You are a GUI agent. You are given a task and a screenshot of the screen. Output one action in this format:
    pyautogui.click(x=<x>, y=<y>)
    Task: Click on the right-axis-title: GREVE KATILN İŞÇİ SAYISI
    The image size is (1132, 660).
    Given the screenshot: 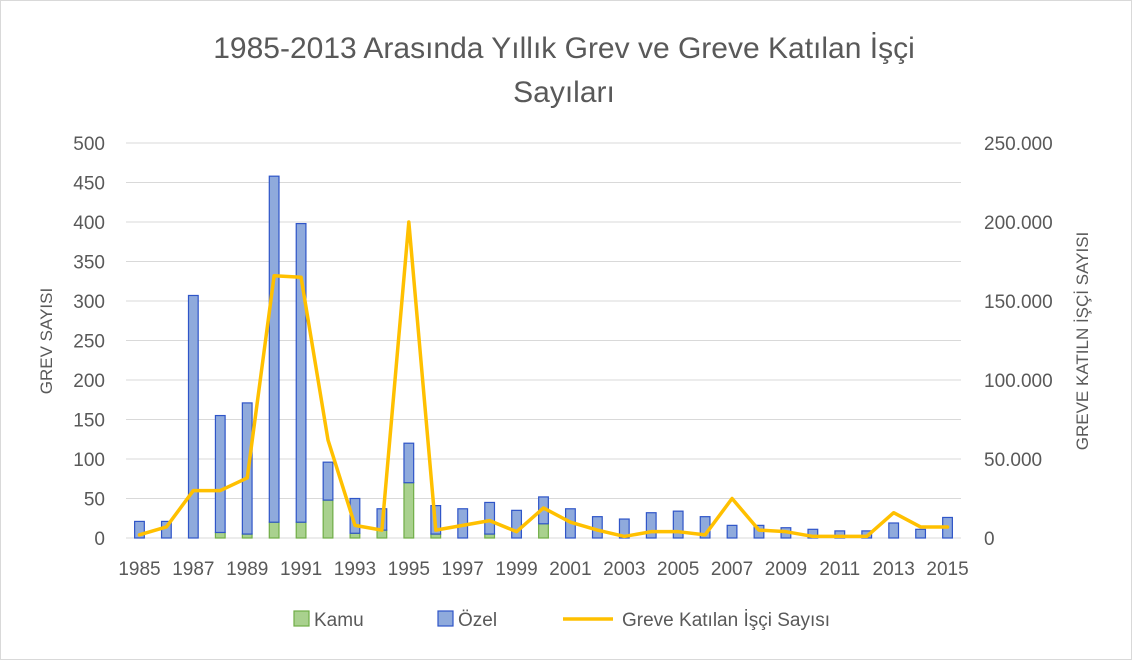 What is the action you would take?
    pyautogui.click(x=1082, y=341)
    